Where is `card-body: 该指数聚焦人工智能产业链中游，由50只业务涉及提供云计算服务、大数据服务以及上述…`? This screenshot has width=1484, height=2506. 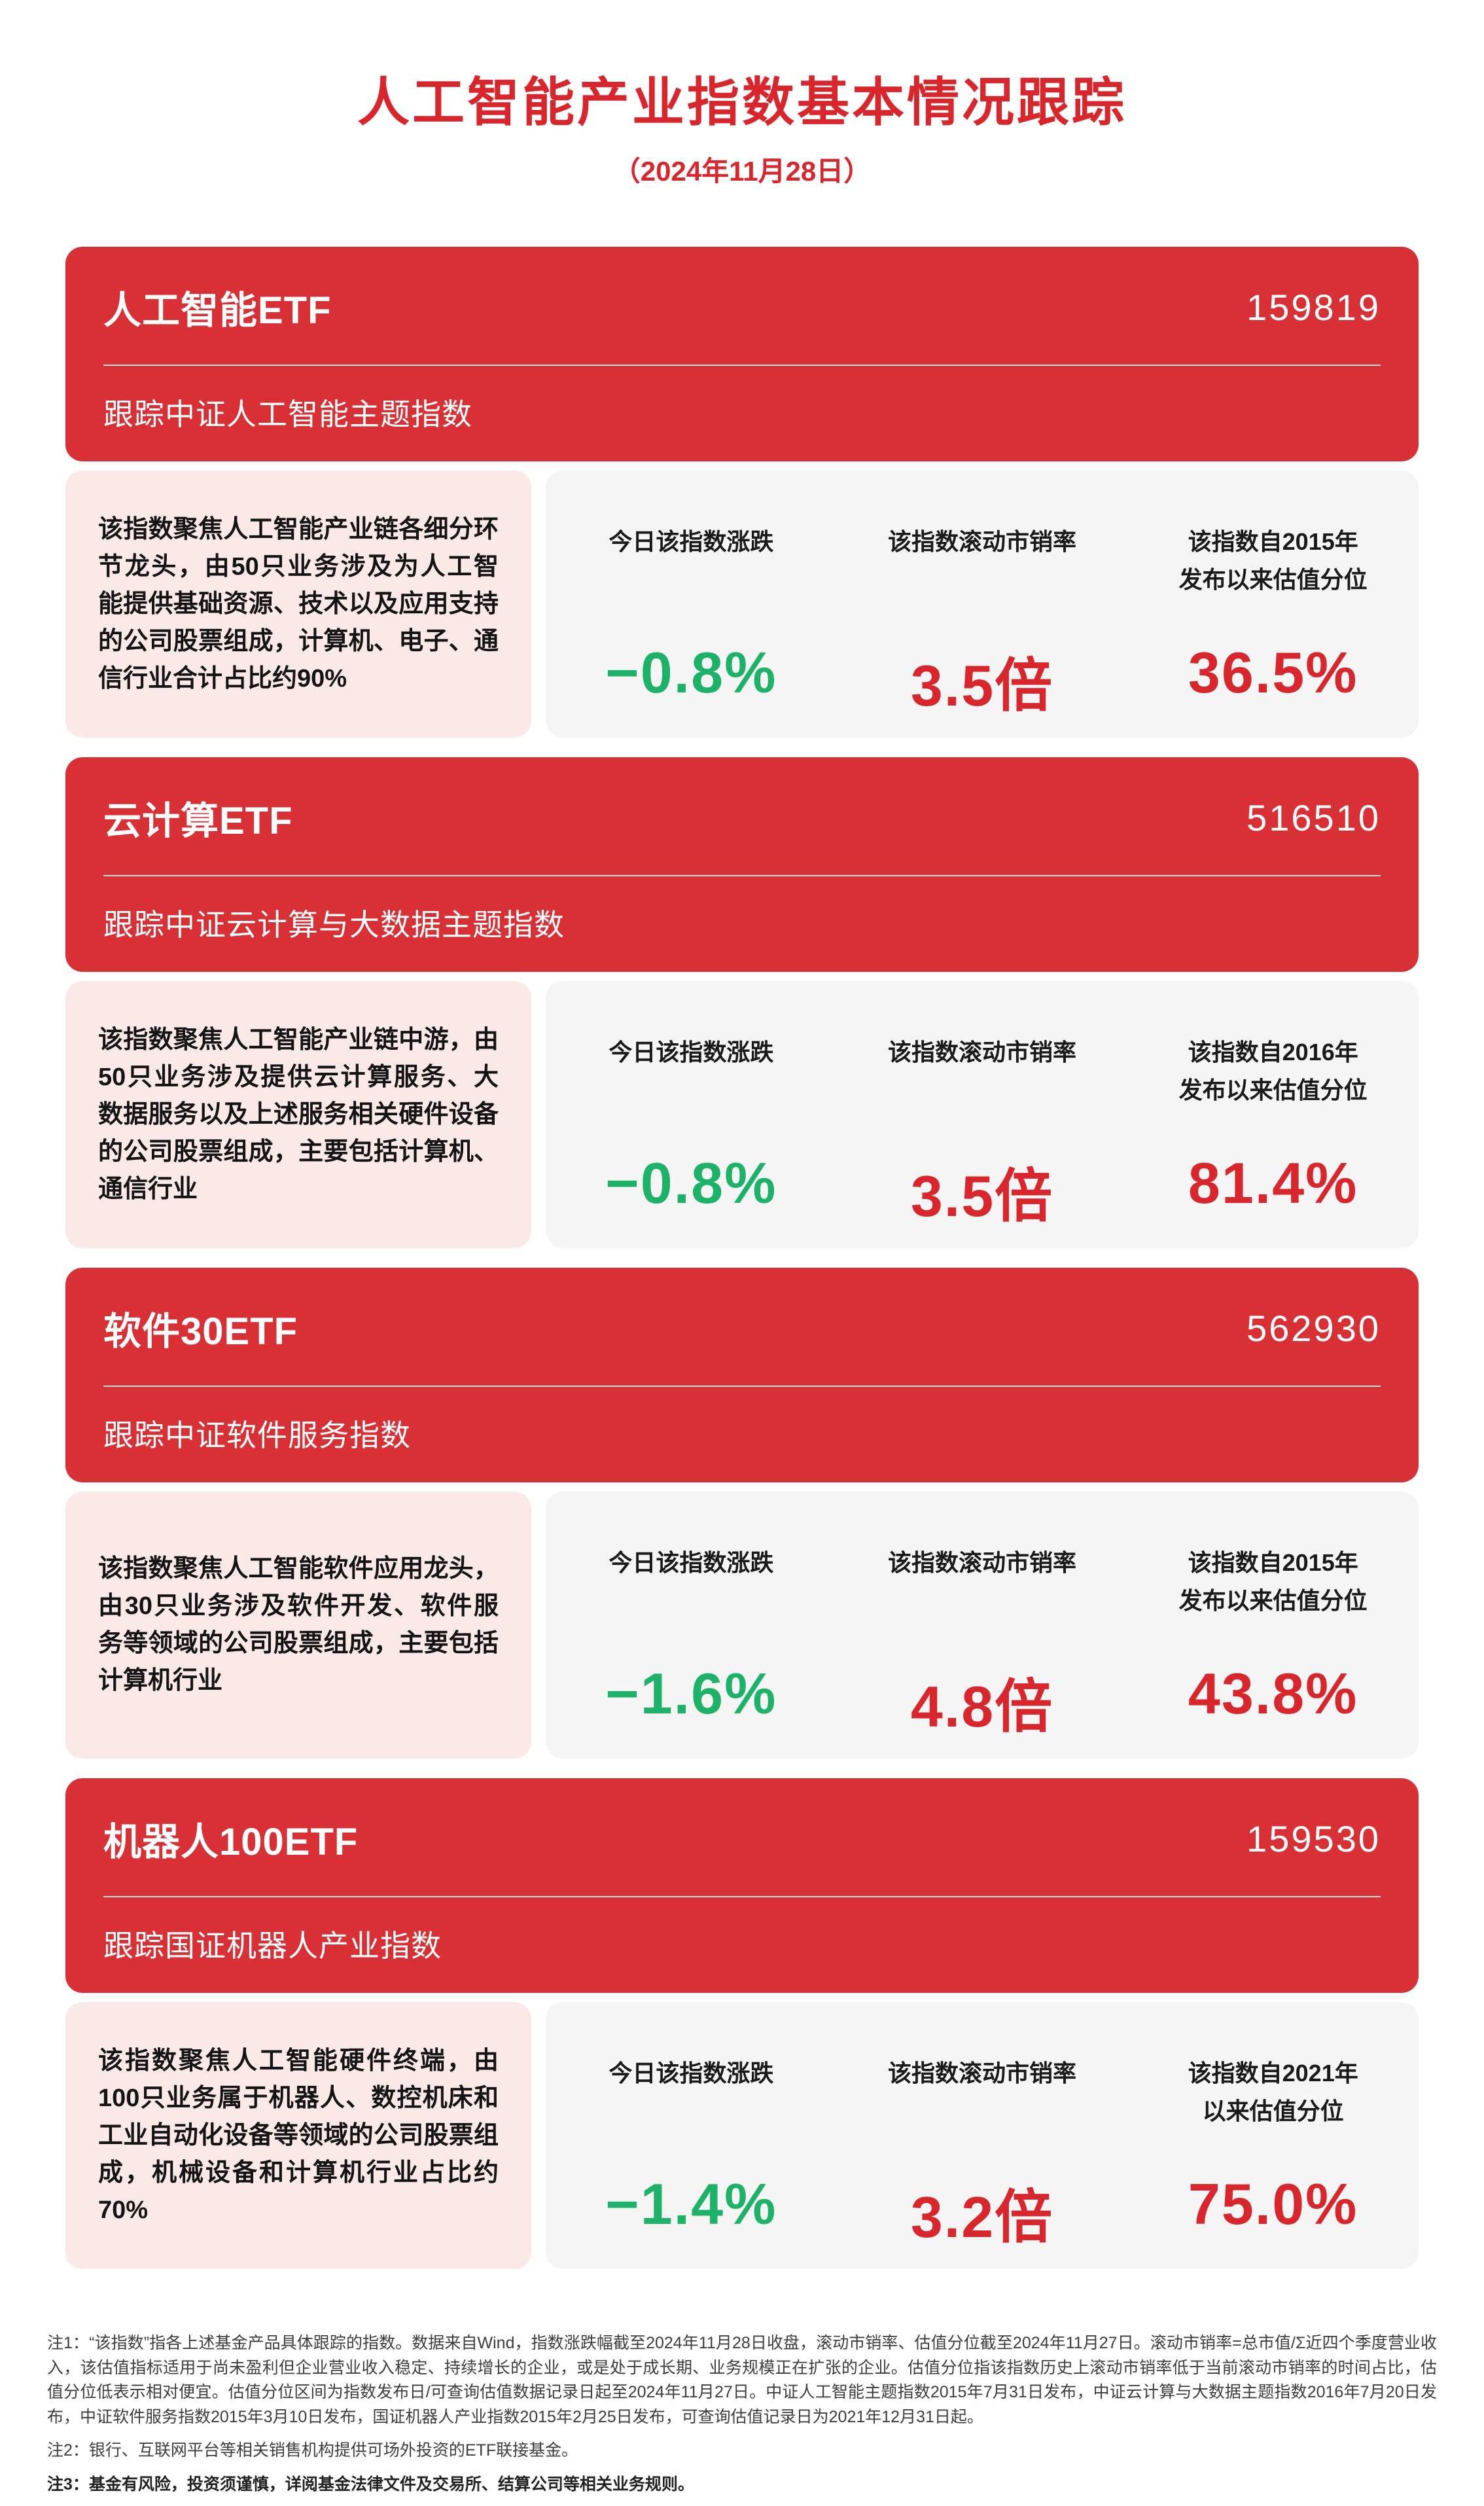 card-body: 该指数聚焦人工智能产业链中游，由50只业务涉及提供云计算服务、大数据服务以及上述… is located at coordinates (742, 1114).